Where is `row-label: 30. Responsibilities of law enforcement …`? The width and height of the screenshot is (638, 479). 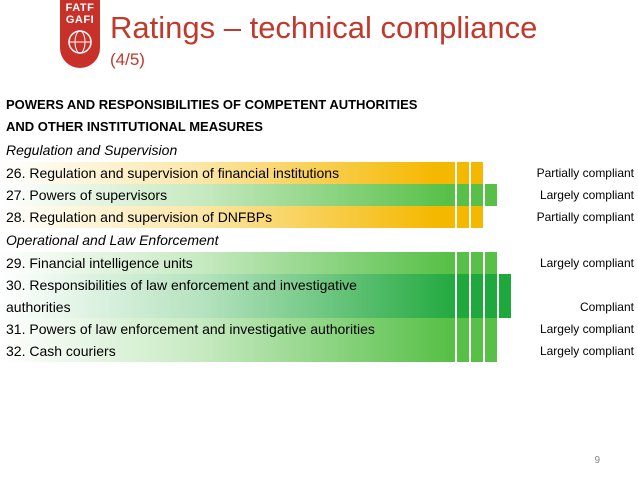 row-label: 30. Responsibilities of law enforcement … is located at coordinates (181, 285).